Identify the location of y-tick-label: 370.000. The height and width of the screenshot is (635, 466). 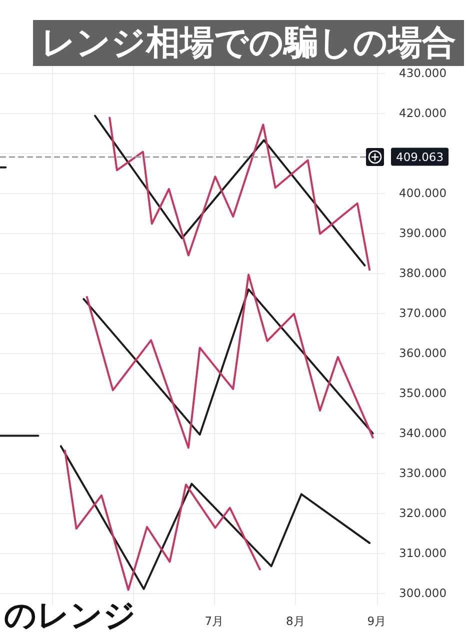
(423, 313).